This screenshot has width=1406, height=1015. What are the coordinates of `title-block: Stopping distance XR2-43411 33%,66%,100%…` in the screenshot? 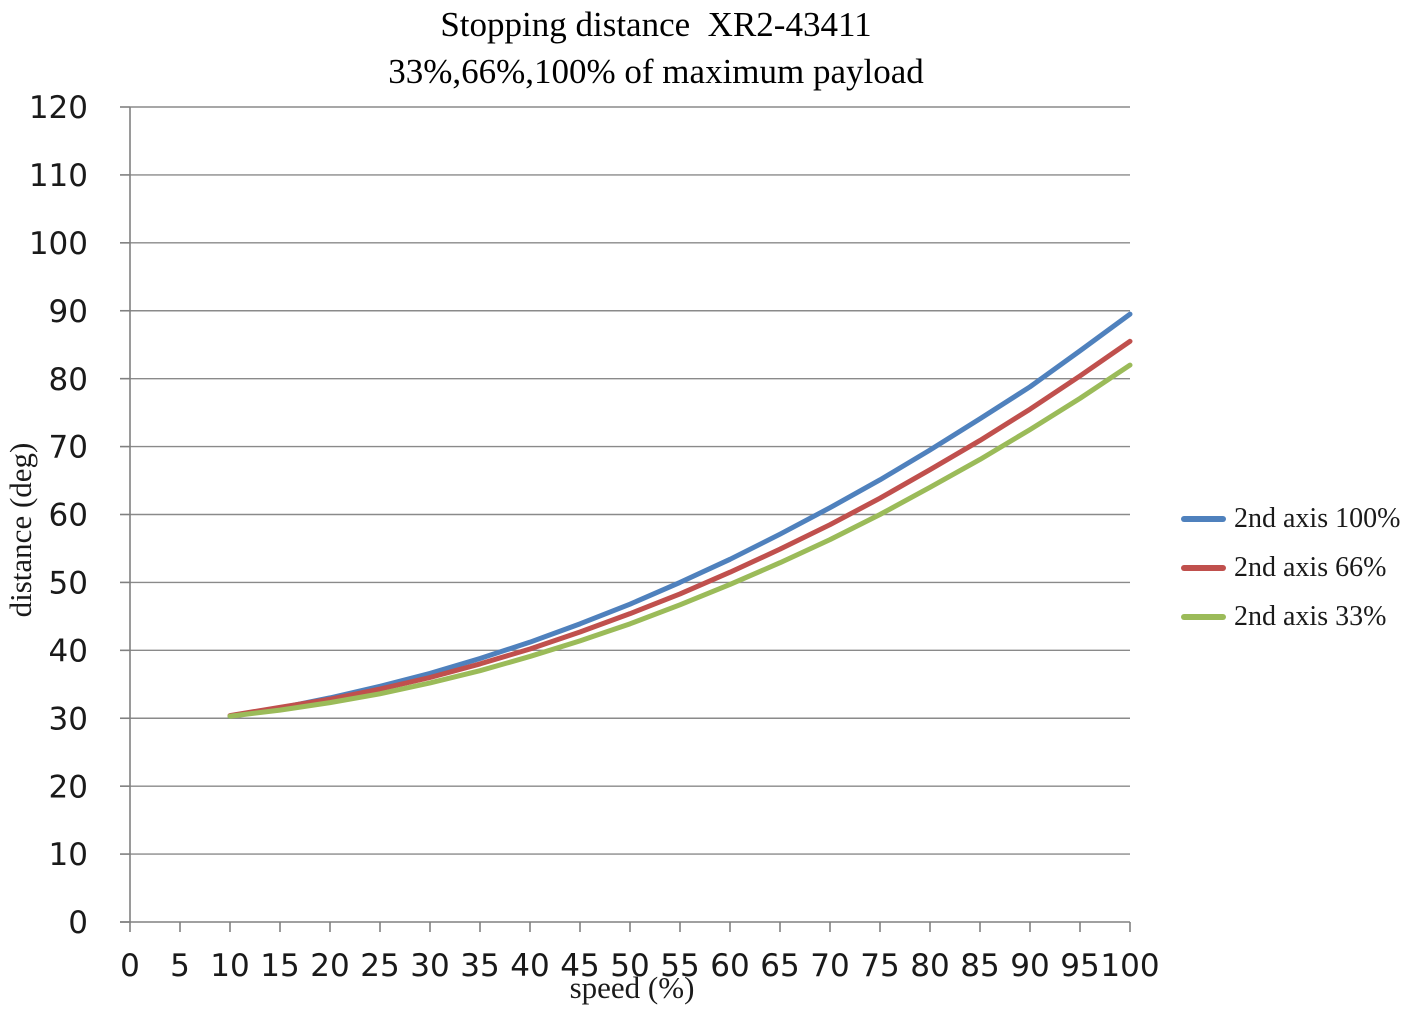 It's located at (656, 49).